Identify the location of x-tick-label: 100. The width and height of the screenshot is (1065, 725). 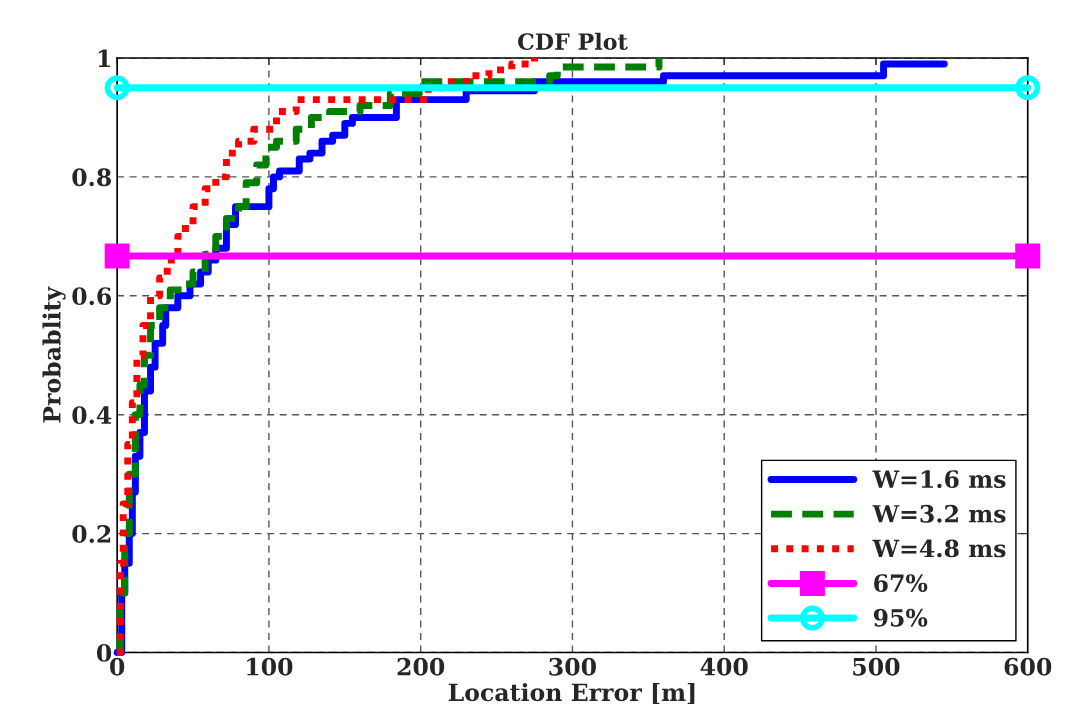
(270, 666).